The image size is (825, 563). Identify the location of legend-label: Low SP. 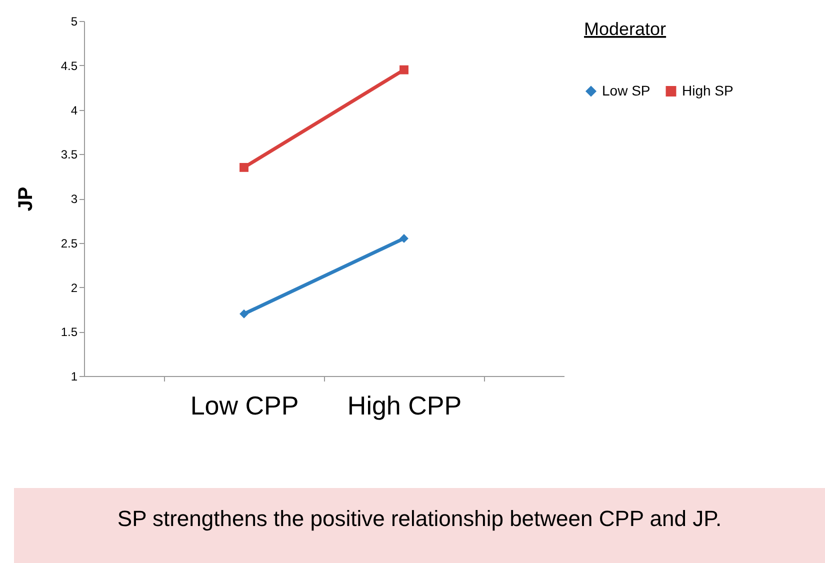
(626, 90).